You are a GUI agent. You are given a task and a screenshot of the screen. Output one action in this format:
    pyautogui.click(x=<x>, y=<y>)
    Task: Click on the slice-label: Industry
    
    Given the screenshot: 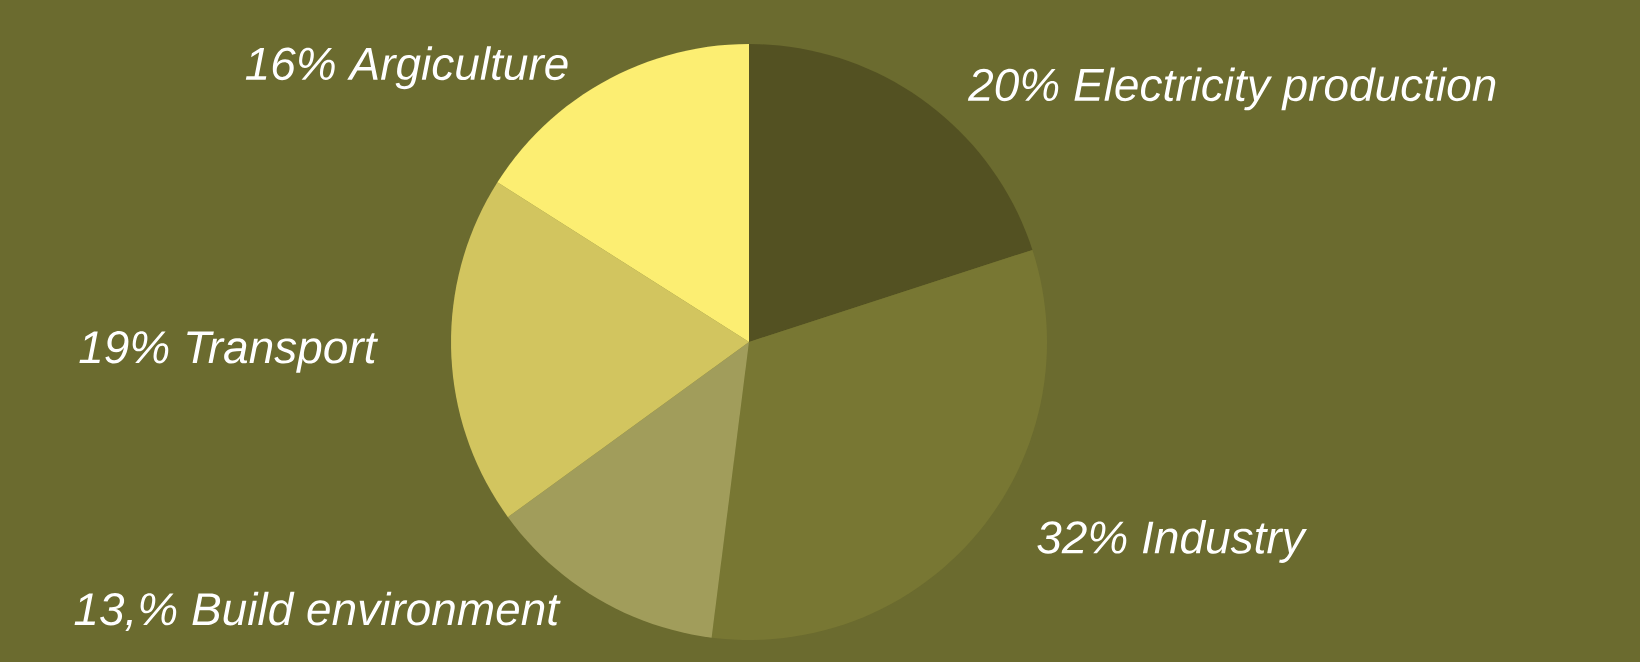 What is the action you would take?
    pyautogui.click(x=1225, y=541)
    